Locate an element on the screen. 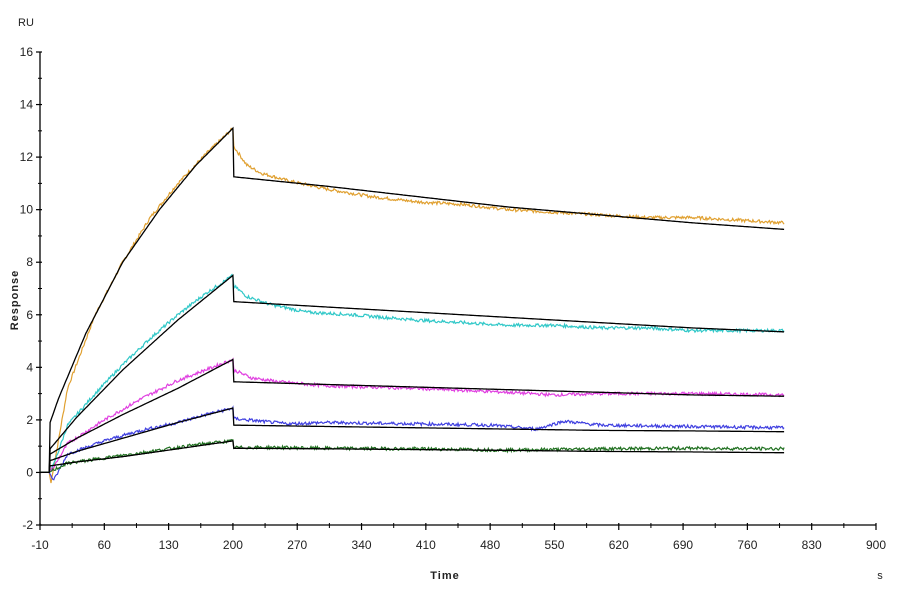 Image resolution: width=900 pixels, height=594 pixels. x-tick-label: 550 is located at coordinates (554, 545).